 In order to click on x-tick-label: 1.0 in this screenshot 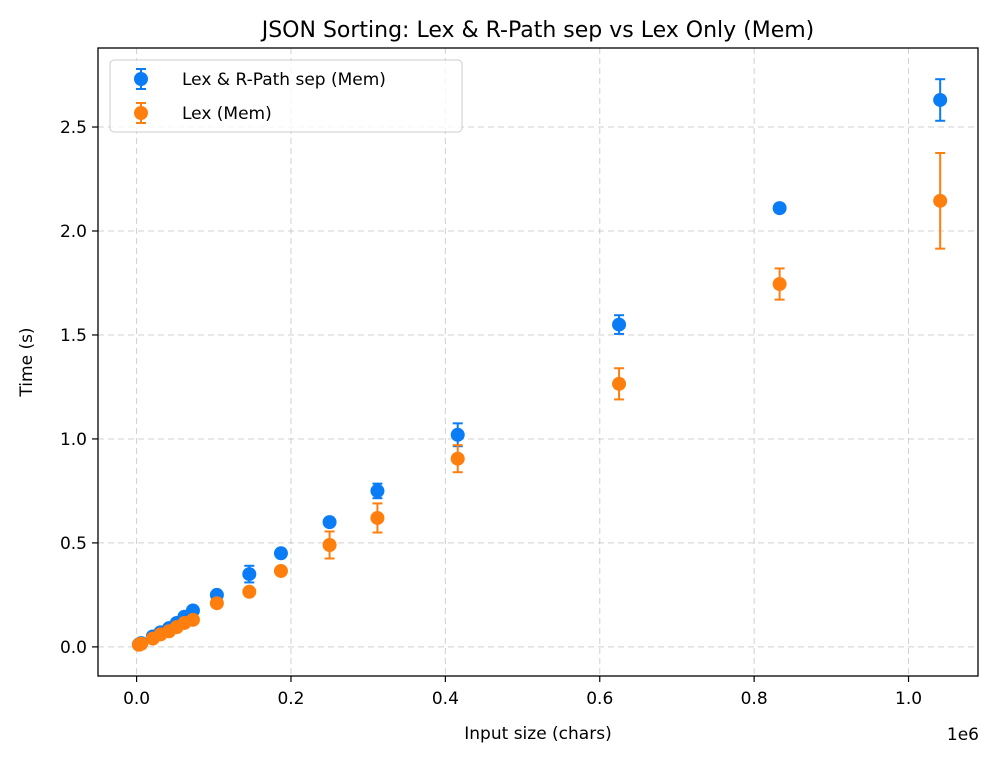, I will do `click(908, 699)`.